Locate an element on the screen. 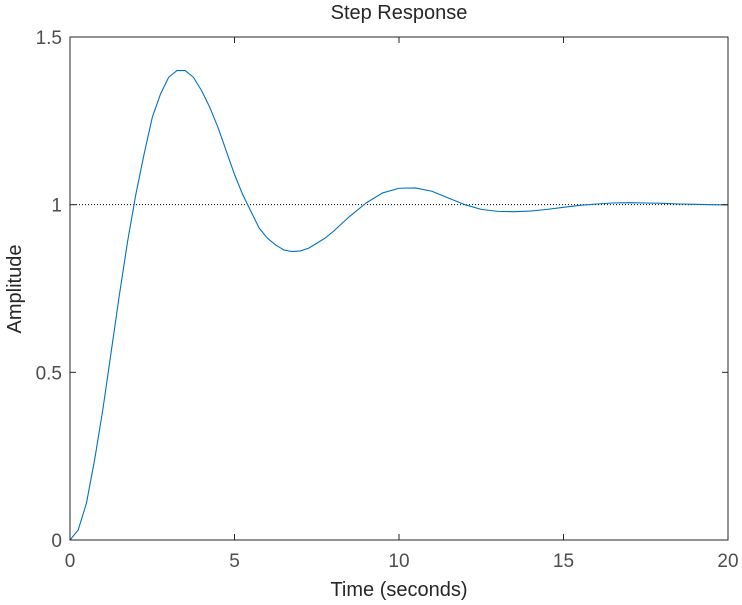 The width and height of the screenshot is (742, 605). y-tick-label: 0 is located at coordinates (56, 541).